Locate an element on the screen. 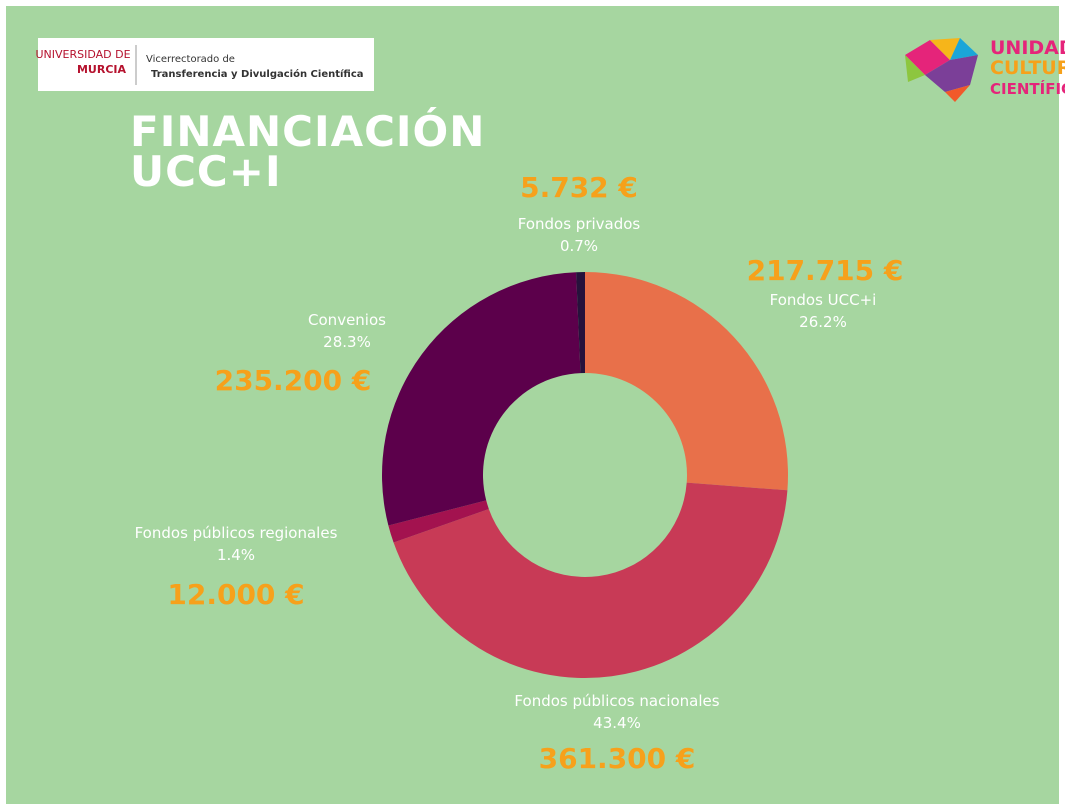  slice-percent: 26.2% is located at coordinates (823, 322).